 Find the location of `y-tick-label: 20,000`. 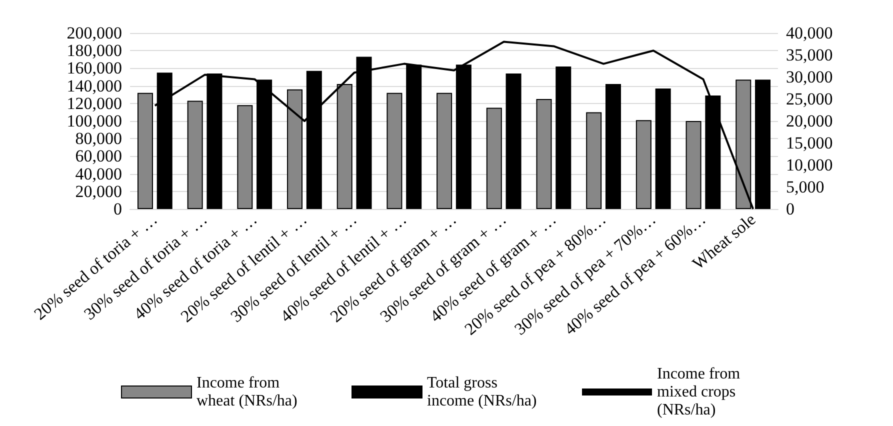

y-tick-label: 20,000 is located at coordinates (98, 191).